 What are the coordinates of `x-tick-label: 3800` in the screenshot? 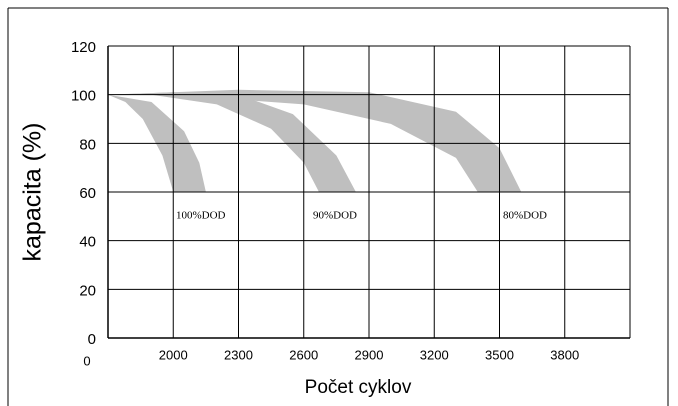 It's located at (564, 354).